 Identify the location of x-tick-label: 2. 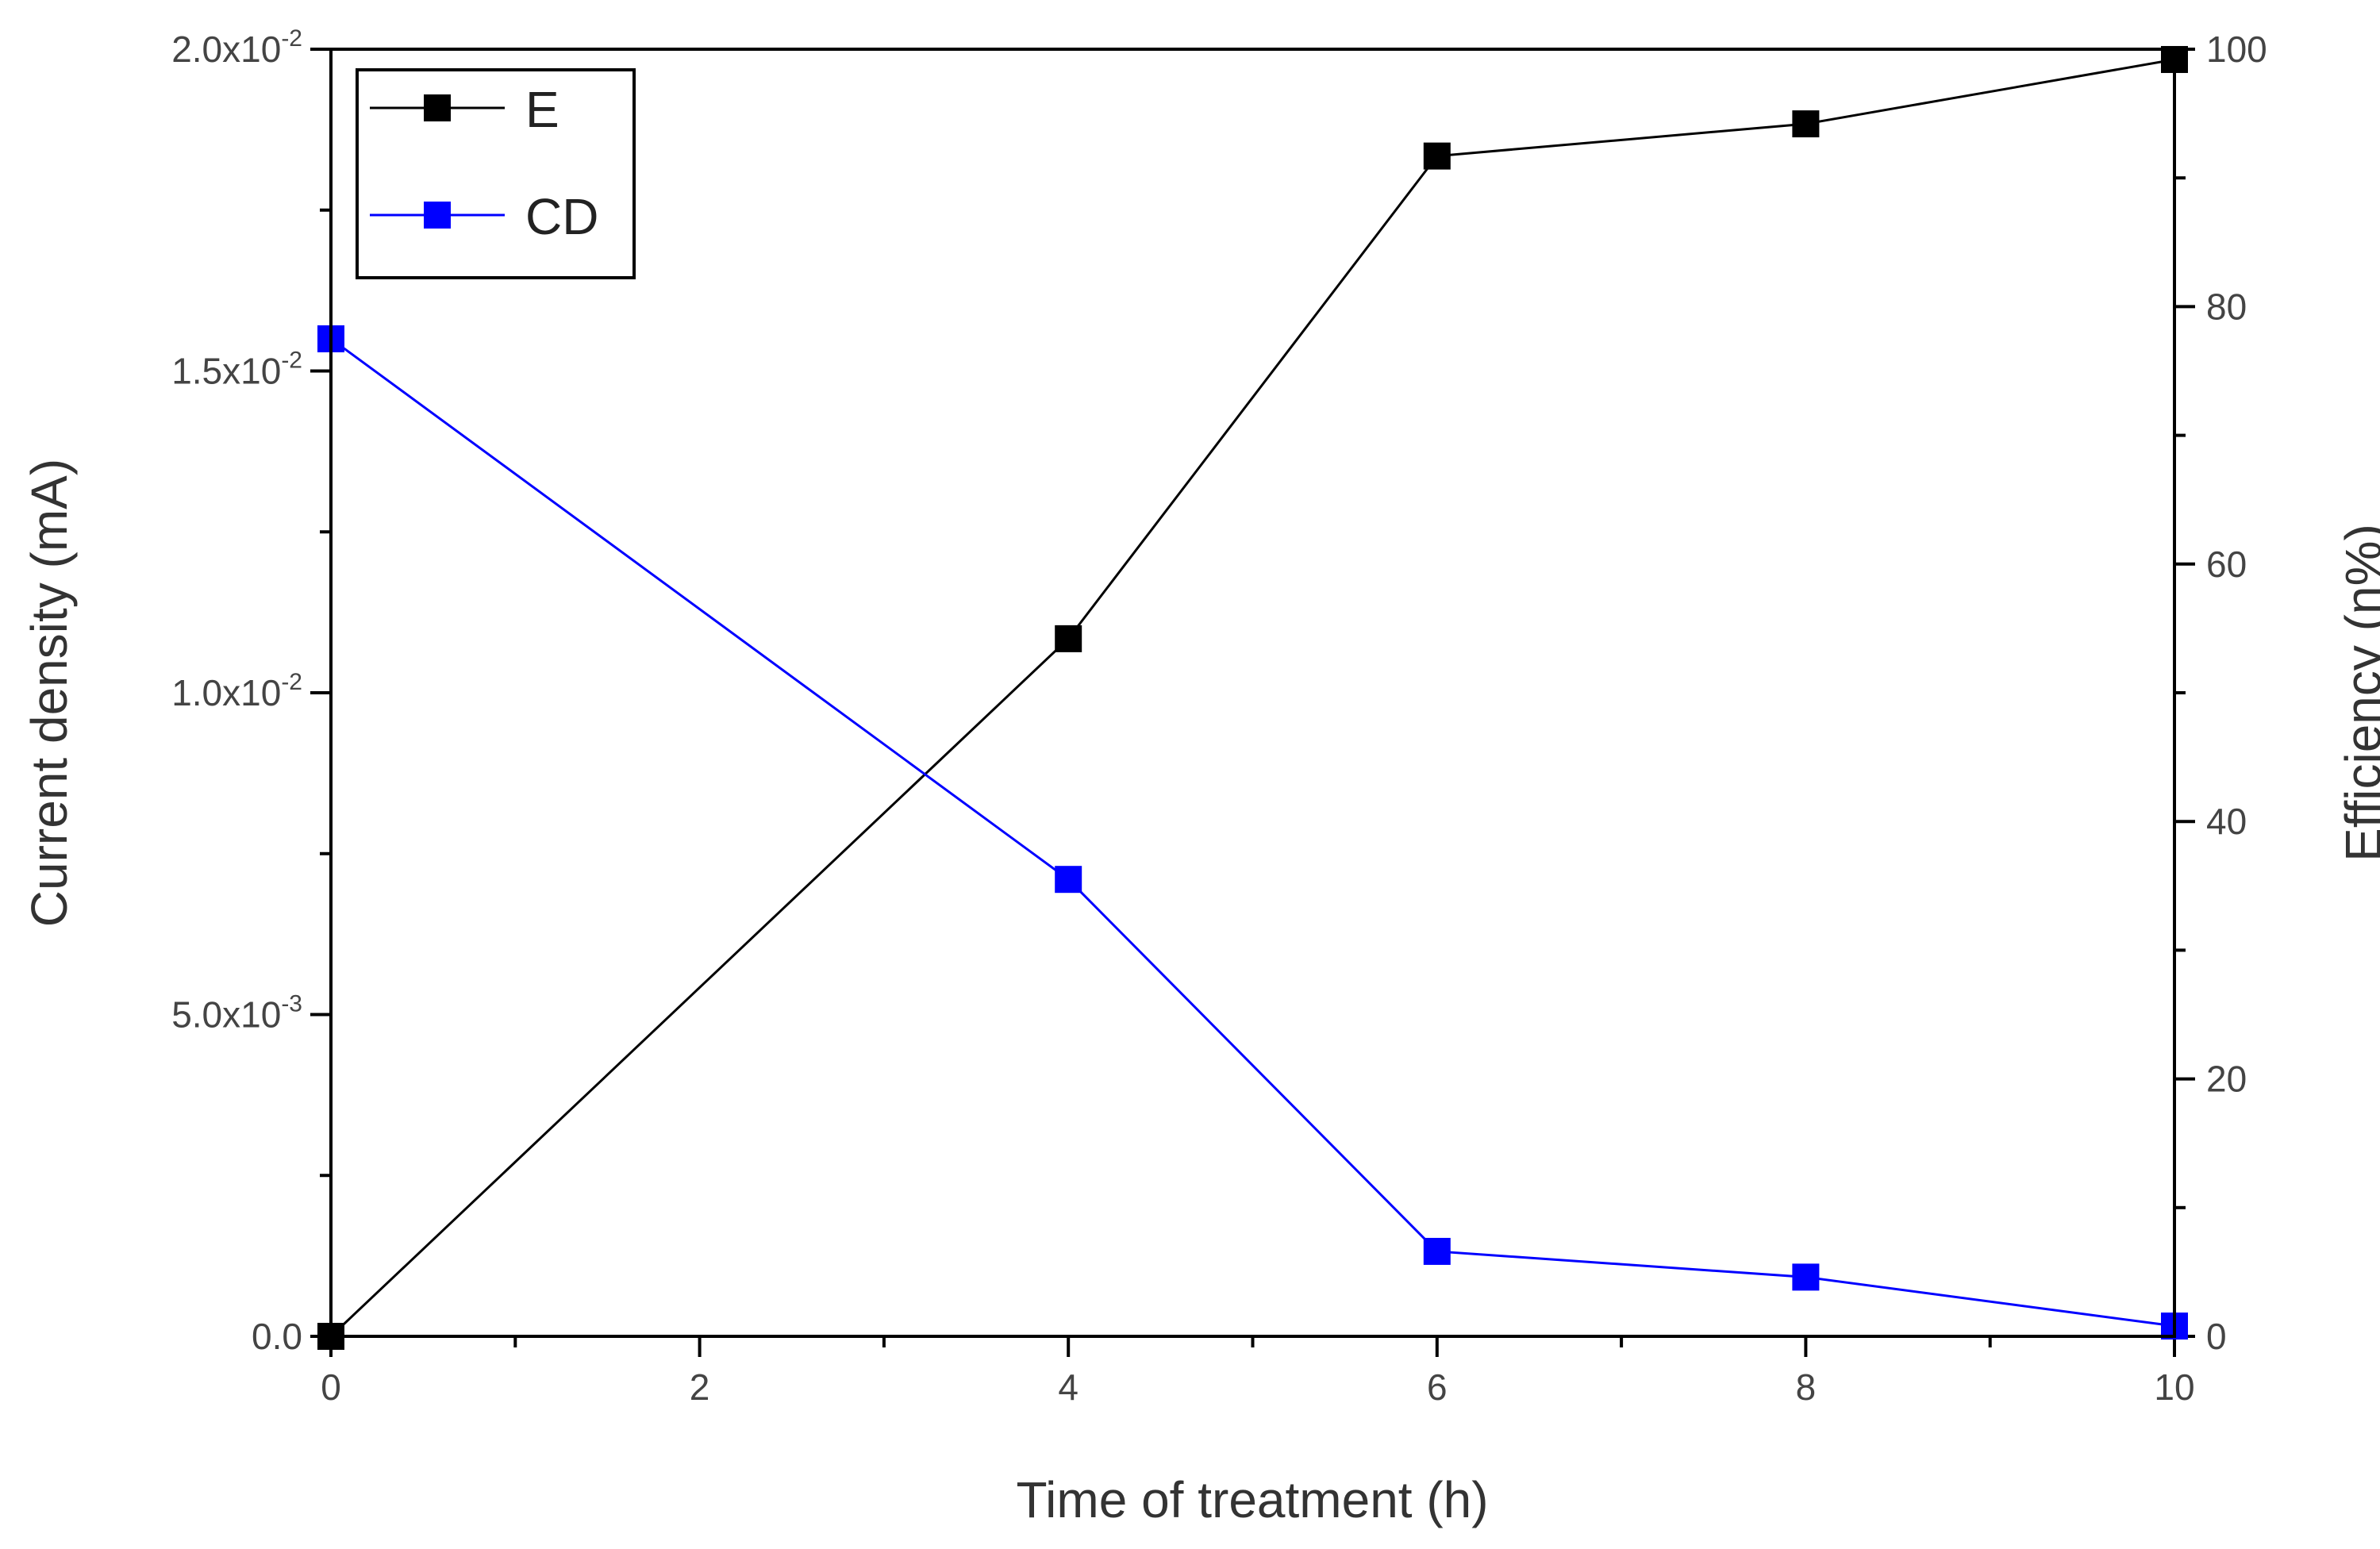
(700, 1387).